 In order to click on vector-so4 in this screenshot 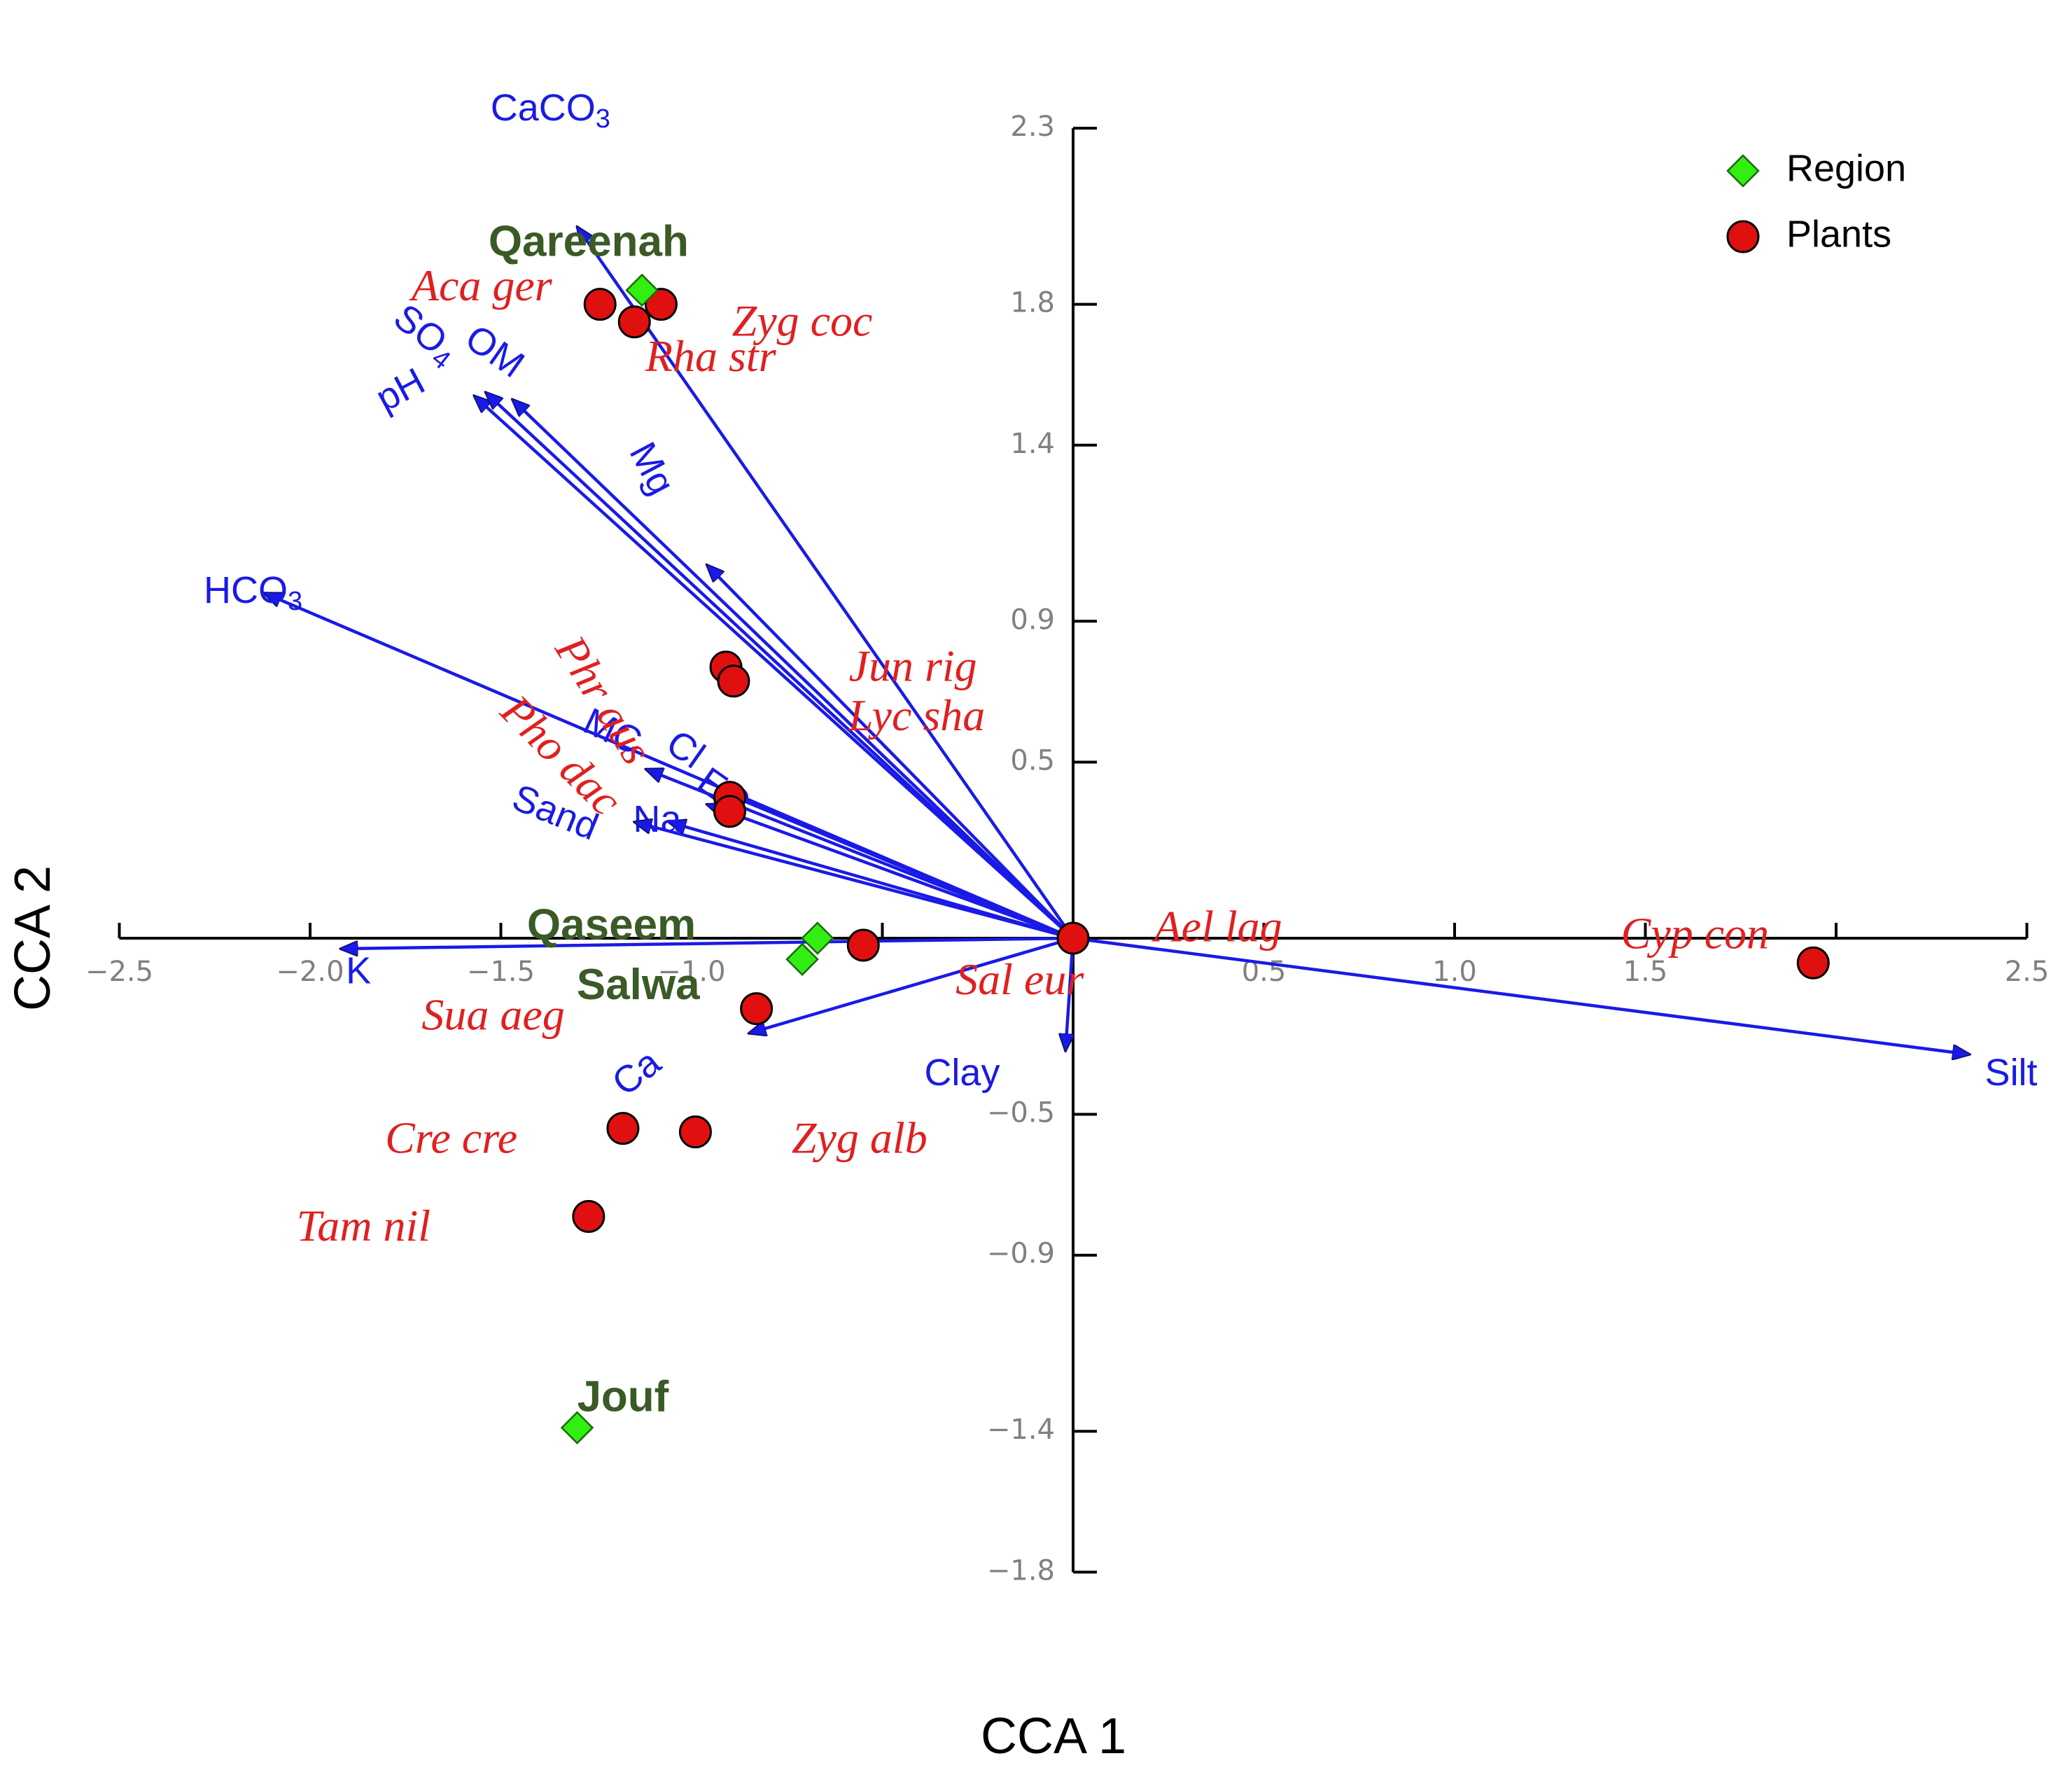, I will do `click(774, 668)`.